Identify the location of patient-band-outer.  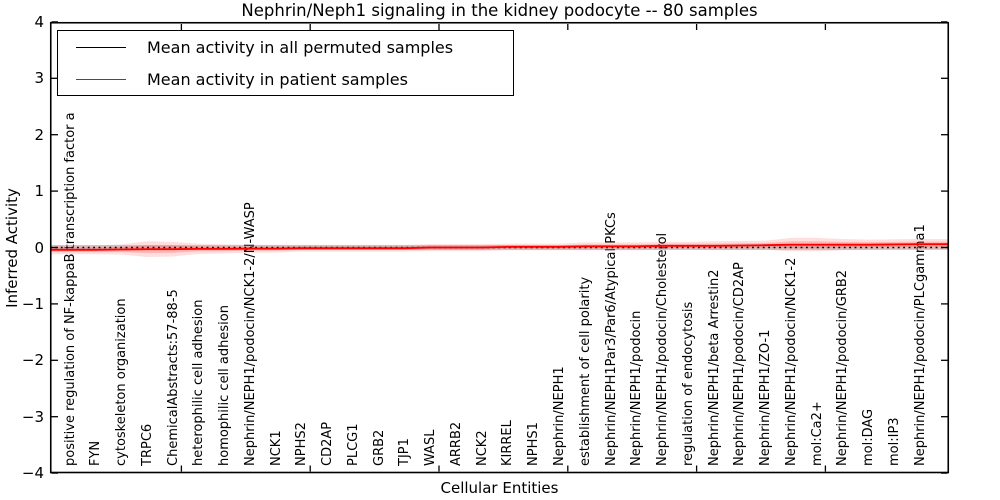
(499, 247).